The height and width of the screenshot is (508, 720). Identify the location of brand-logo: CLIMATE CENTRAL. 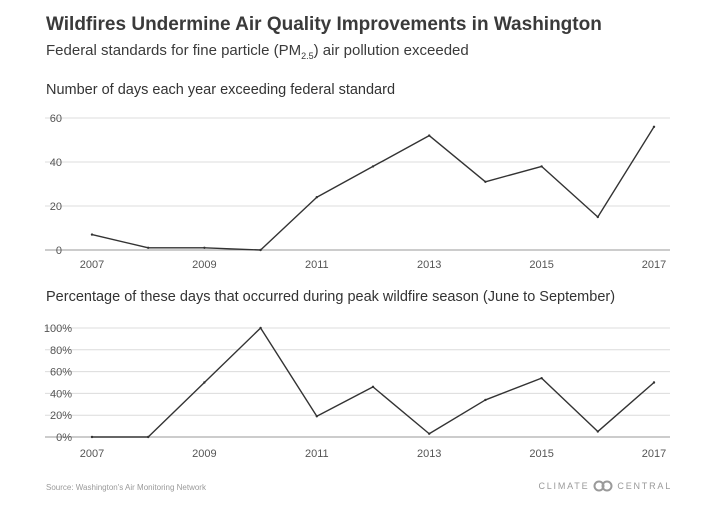
(605, 486).